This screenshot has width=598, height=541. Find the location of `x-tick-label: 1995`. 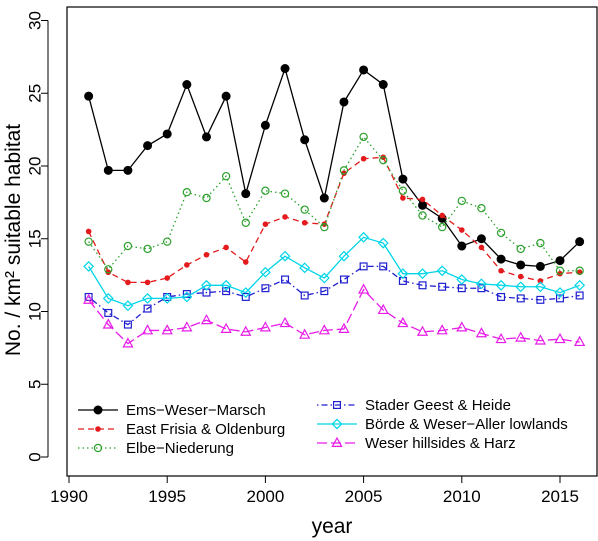

x-tick-label: 1995 is located at coordinates (167, 496).